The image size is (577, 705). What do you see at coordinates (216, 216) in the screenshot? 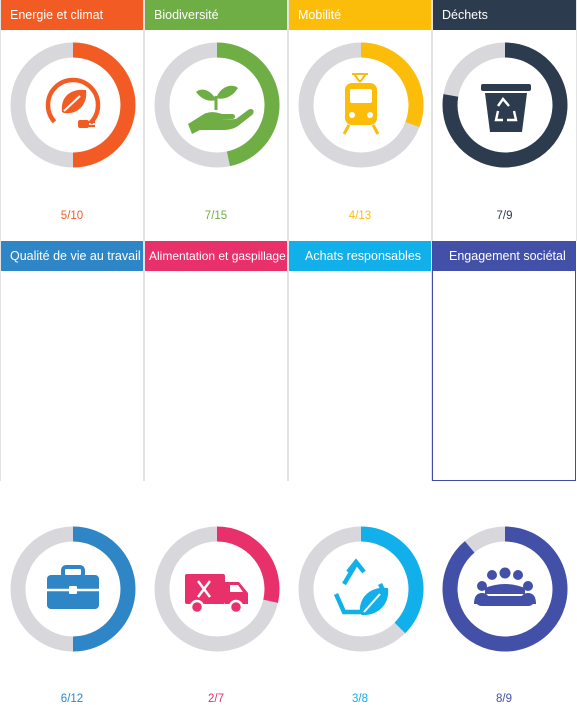
I see `score-label: 7/15` at bounding box center [216, 216].